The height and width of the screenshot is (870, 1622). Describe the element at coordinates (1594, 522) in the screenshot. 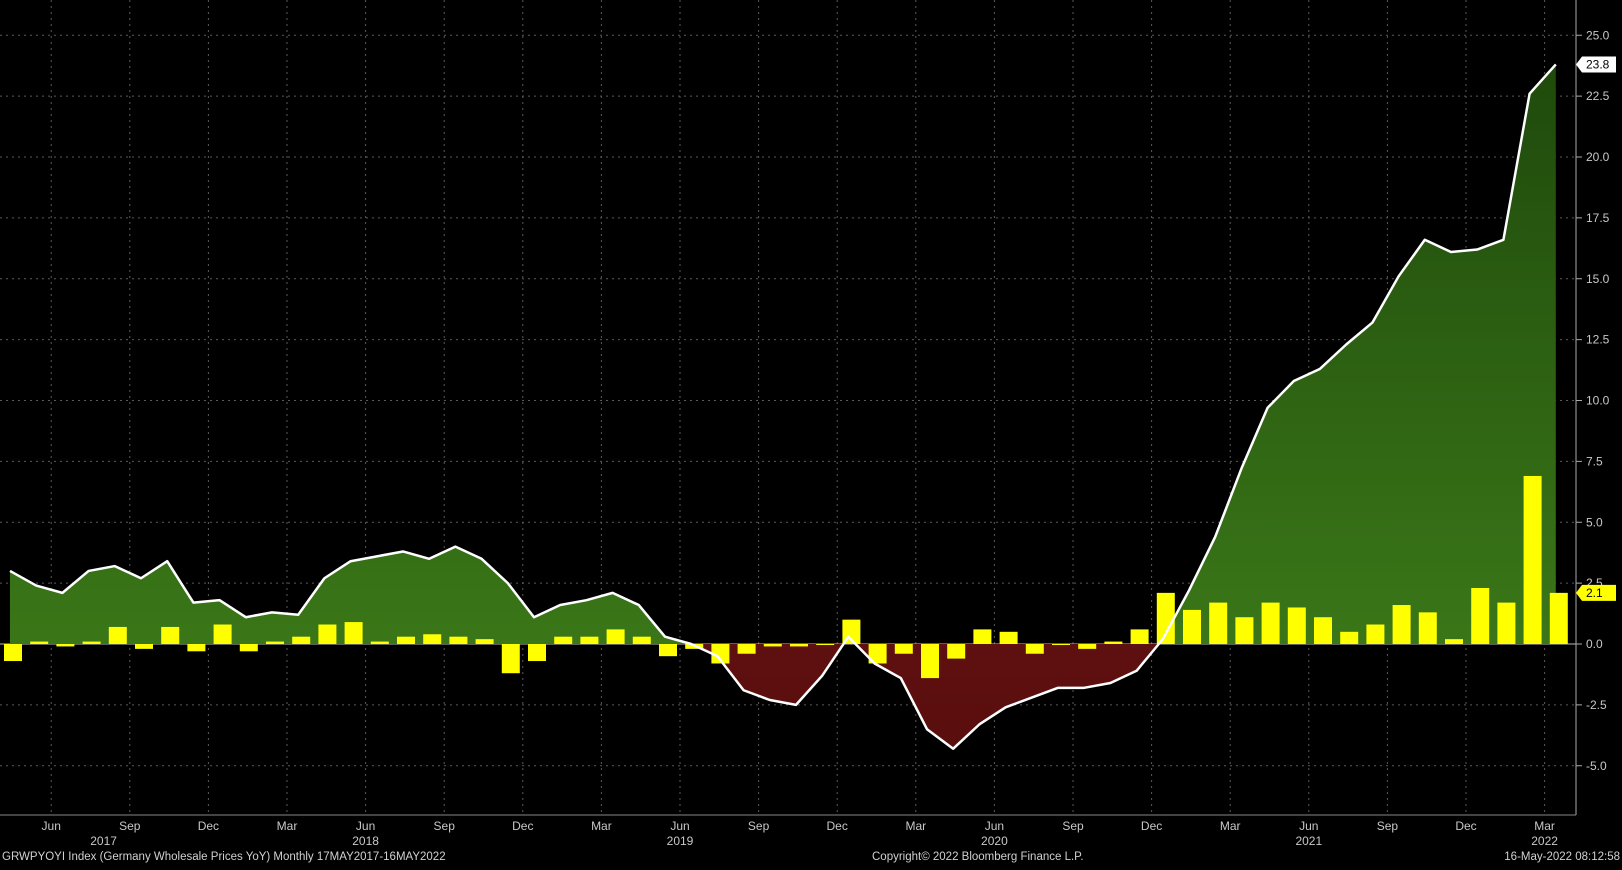

I see `y-tick-label: 5.0` at that location.